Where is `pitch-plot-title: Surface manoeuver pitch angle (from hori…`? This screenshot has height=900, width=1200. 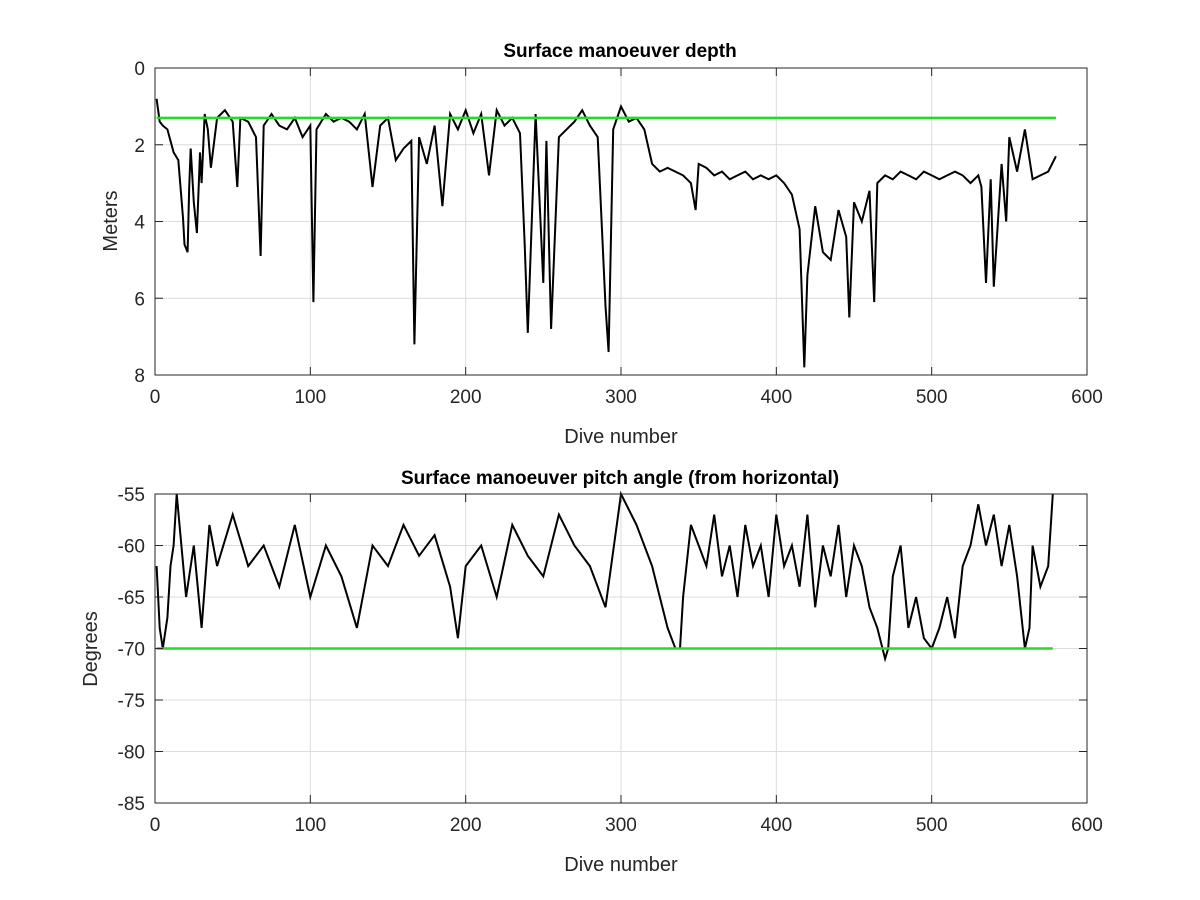
pitch-plot-title: Surface manoeuver pitch angle (from hori… is located at coordinates (620, 478).